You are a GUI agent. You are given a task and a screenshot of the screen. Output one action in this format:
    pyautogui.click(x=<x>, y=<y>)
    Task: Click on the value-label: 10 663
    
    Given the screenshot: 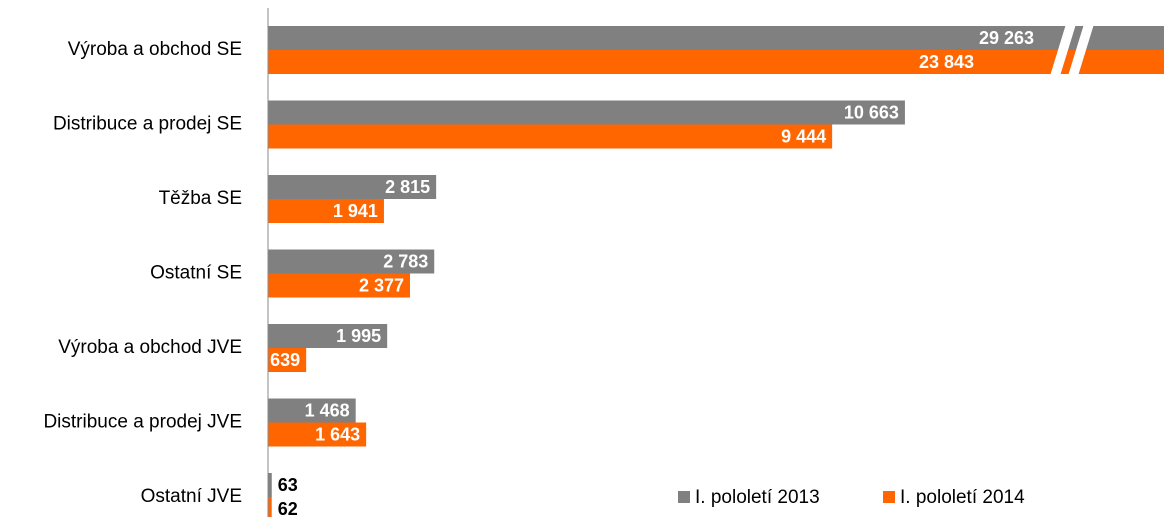 What is the action you would take?
    pyautogui.click(x=871, y=112)
    